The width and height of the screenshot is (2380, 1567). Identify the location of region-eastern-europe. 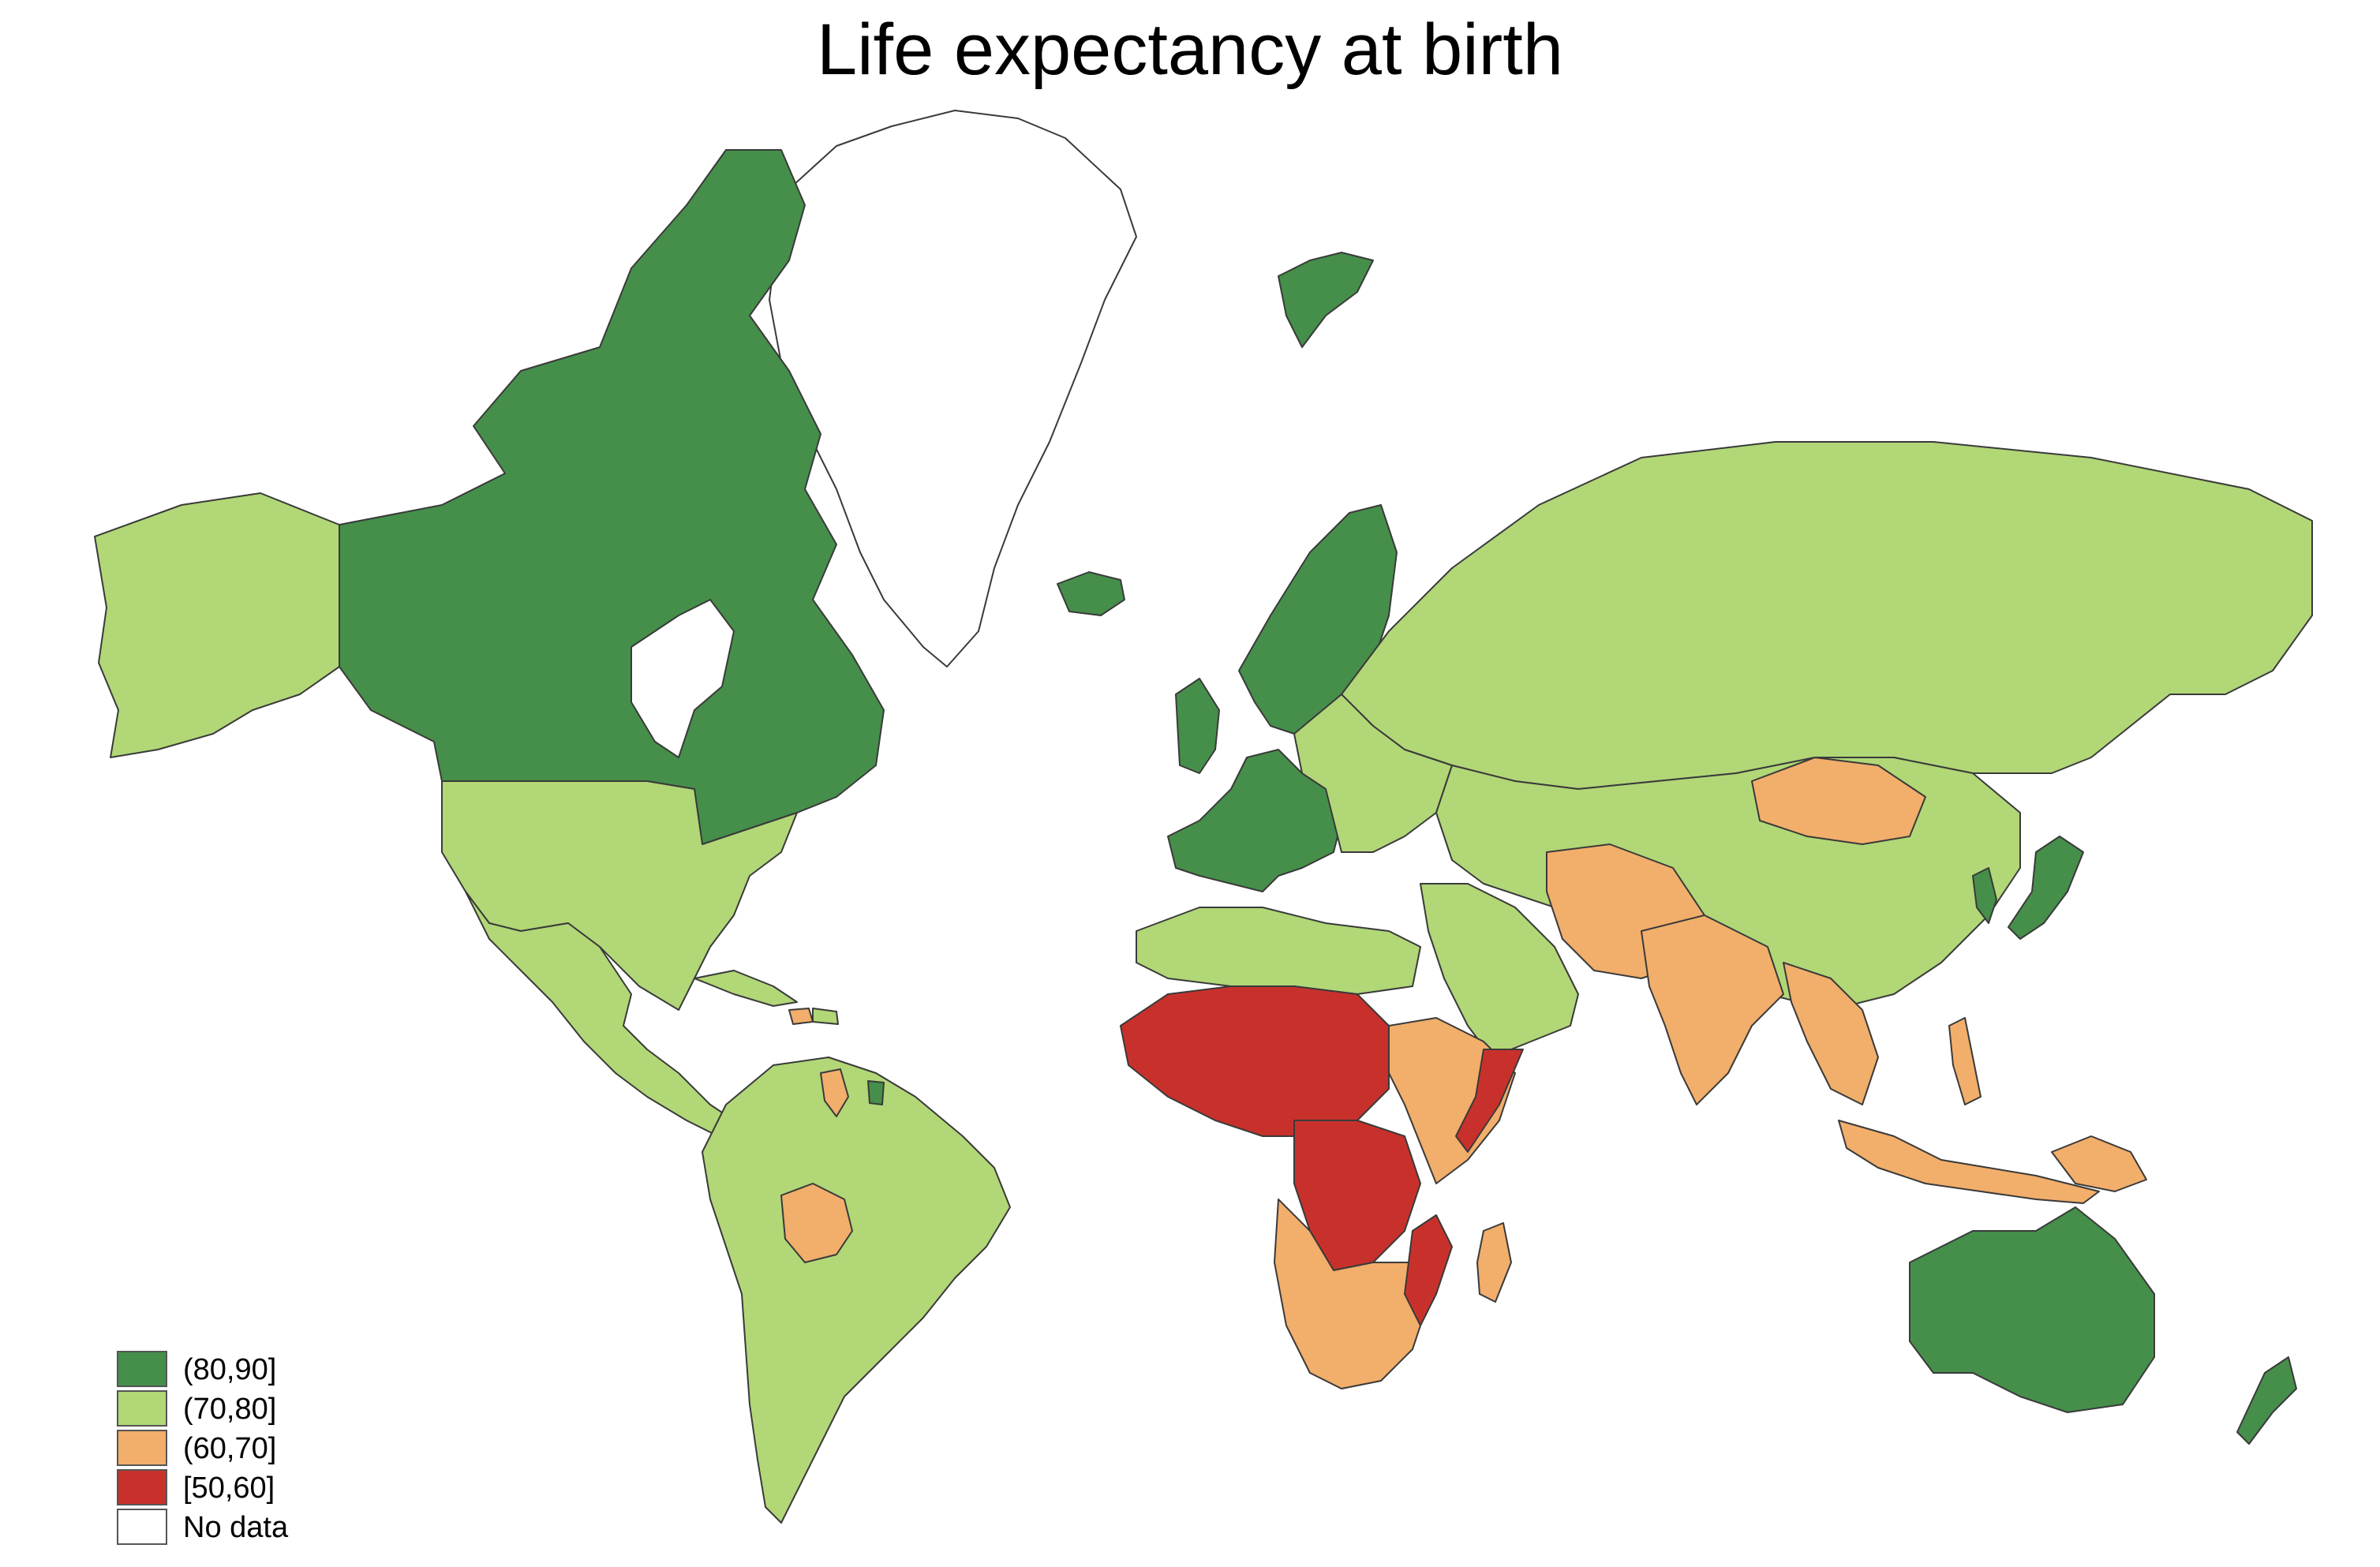
(1373, 773).